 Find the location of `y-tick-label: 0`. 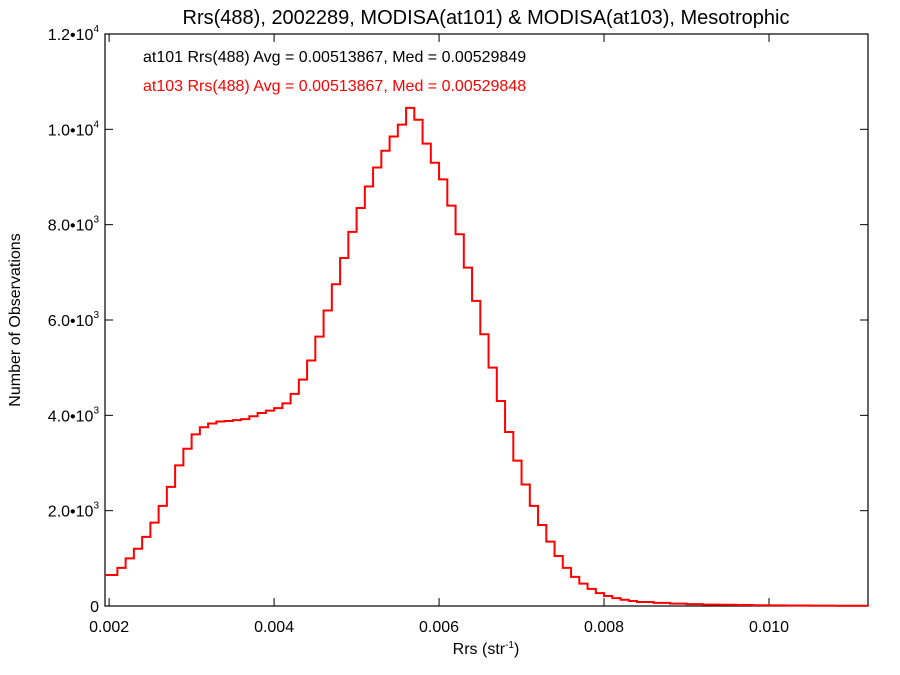

y-tick-label: 0 is located at coordinates (94, 607).